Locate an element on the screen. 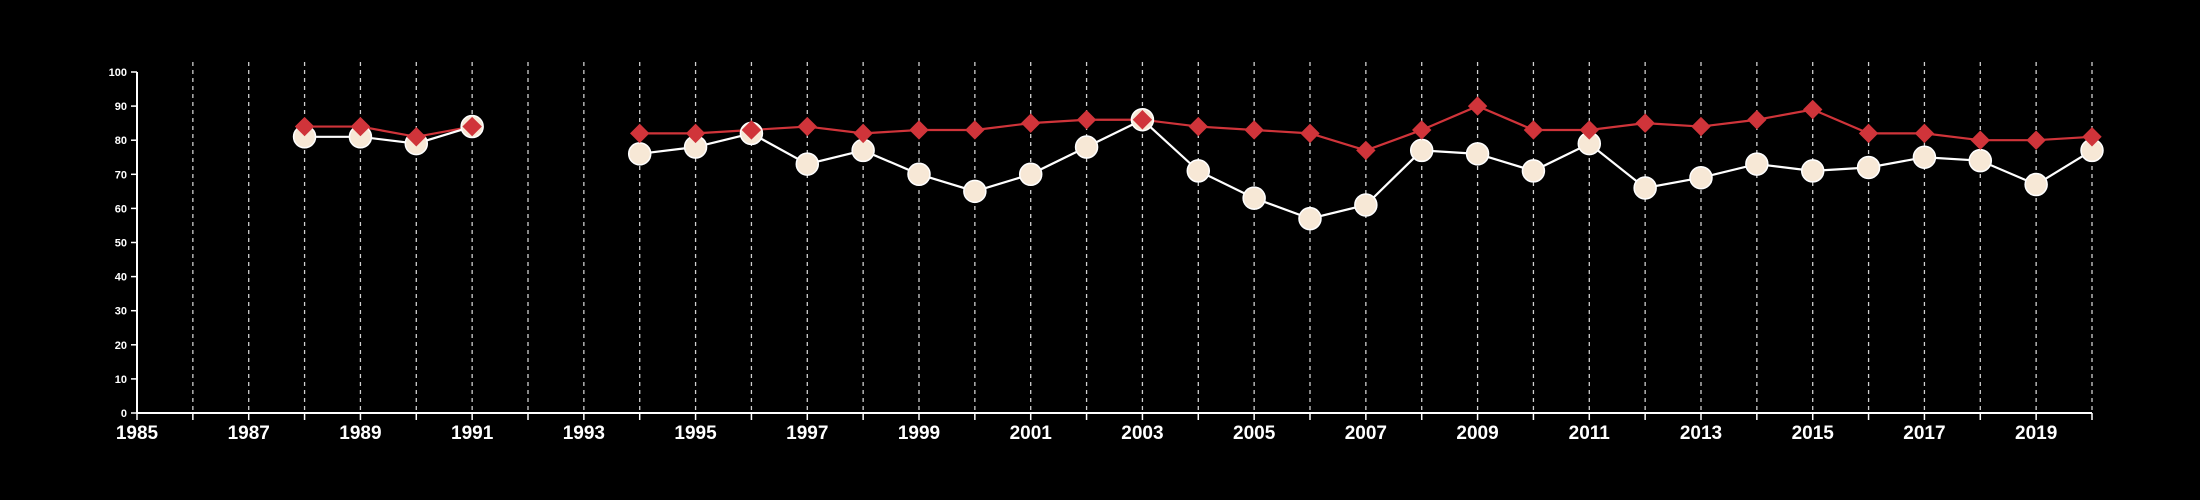 This screenshot has width=2200, height=500. y-tick-label: 0 is located at coordinates (124, 414).